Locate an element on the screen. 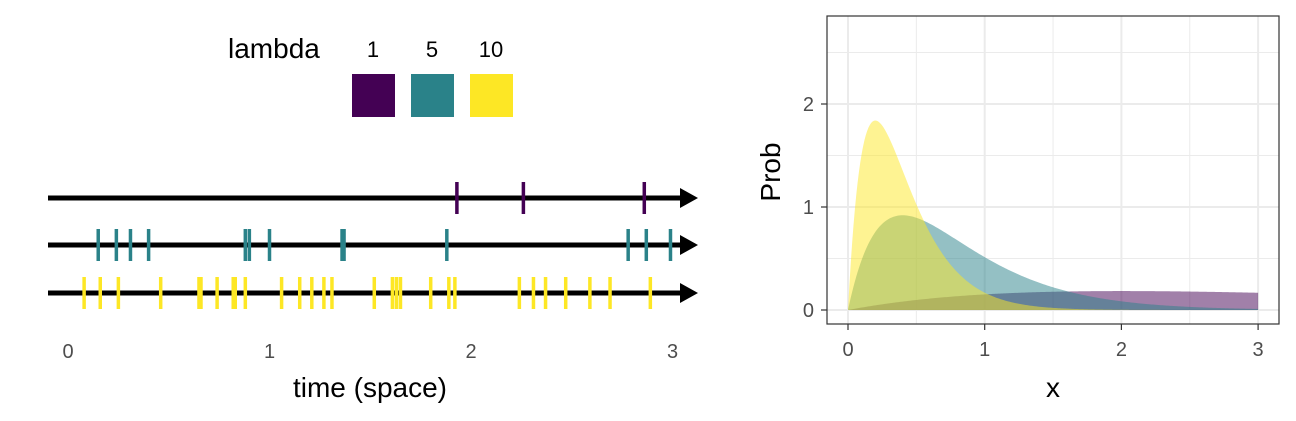  timeline-x-tick-label: 3 is located at coordinates (672, 352).